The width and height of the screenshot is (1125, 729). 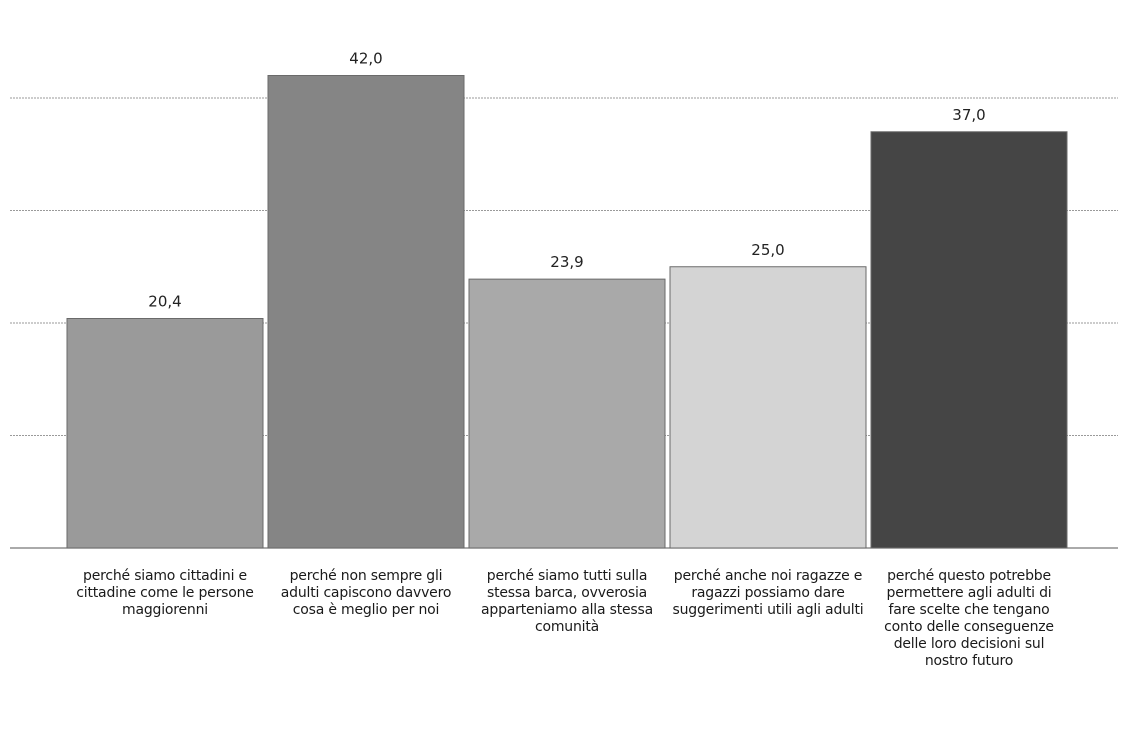 I want to click on data-label: 25,0, so click(x=767, y=250).